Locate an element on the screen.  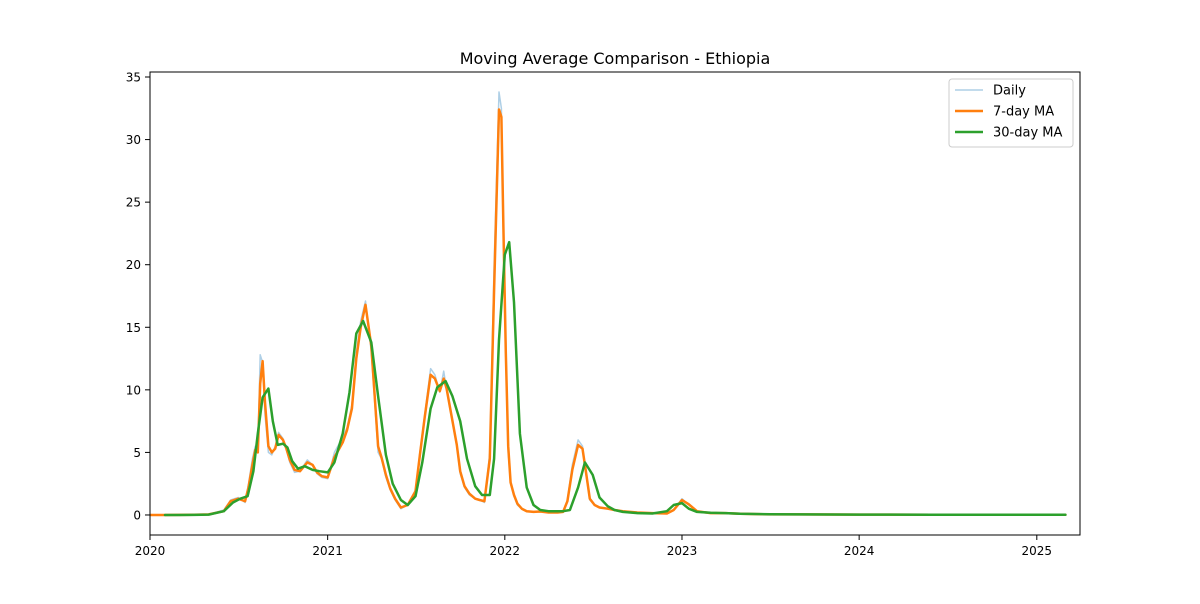
x-tick-label: 2022 is located at coordinates (505, 551).